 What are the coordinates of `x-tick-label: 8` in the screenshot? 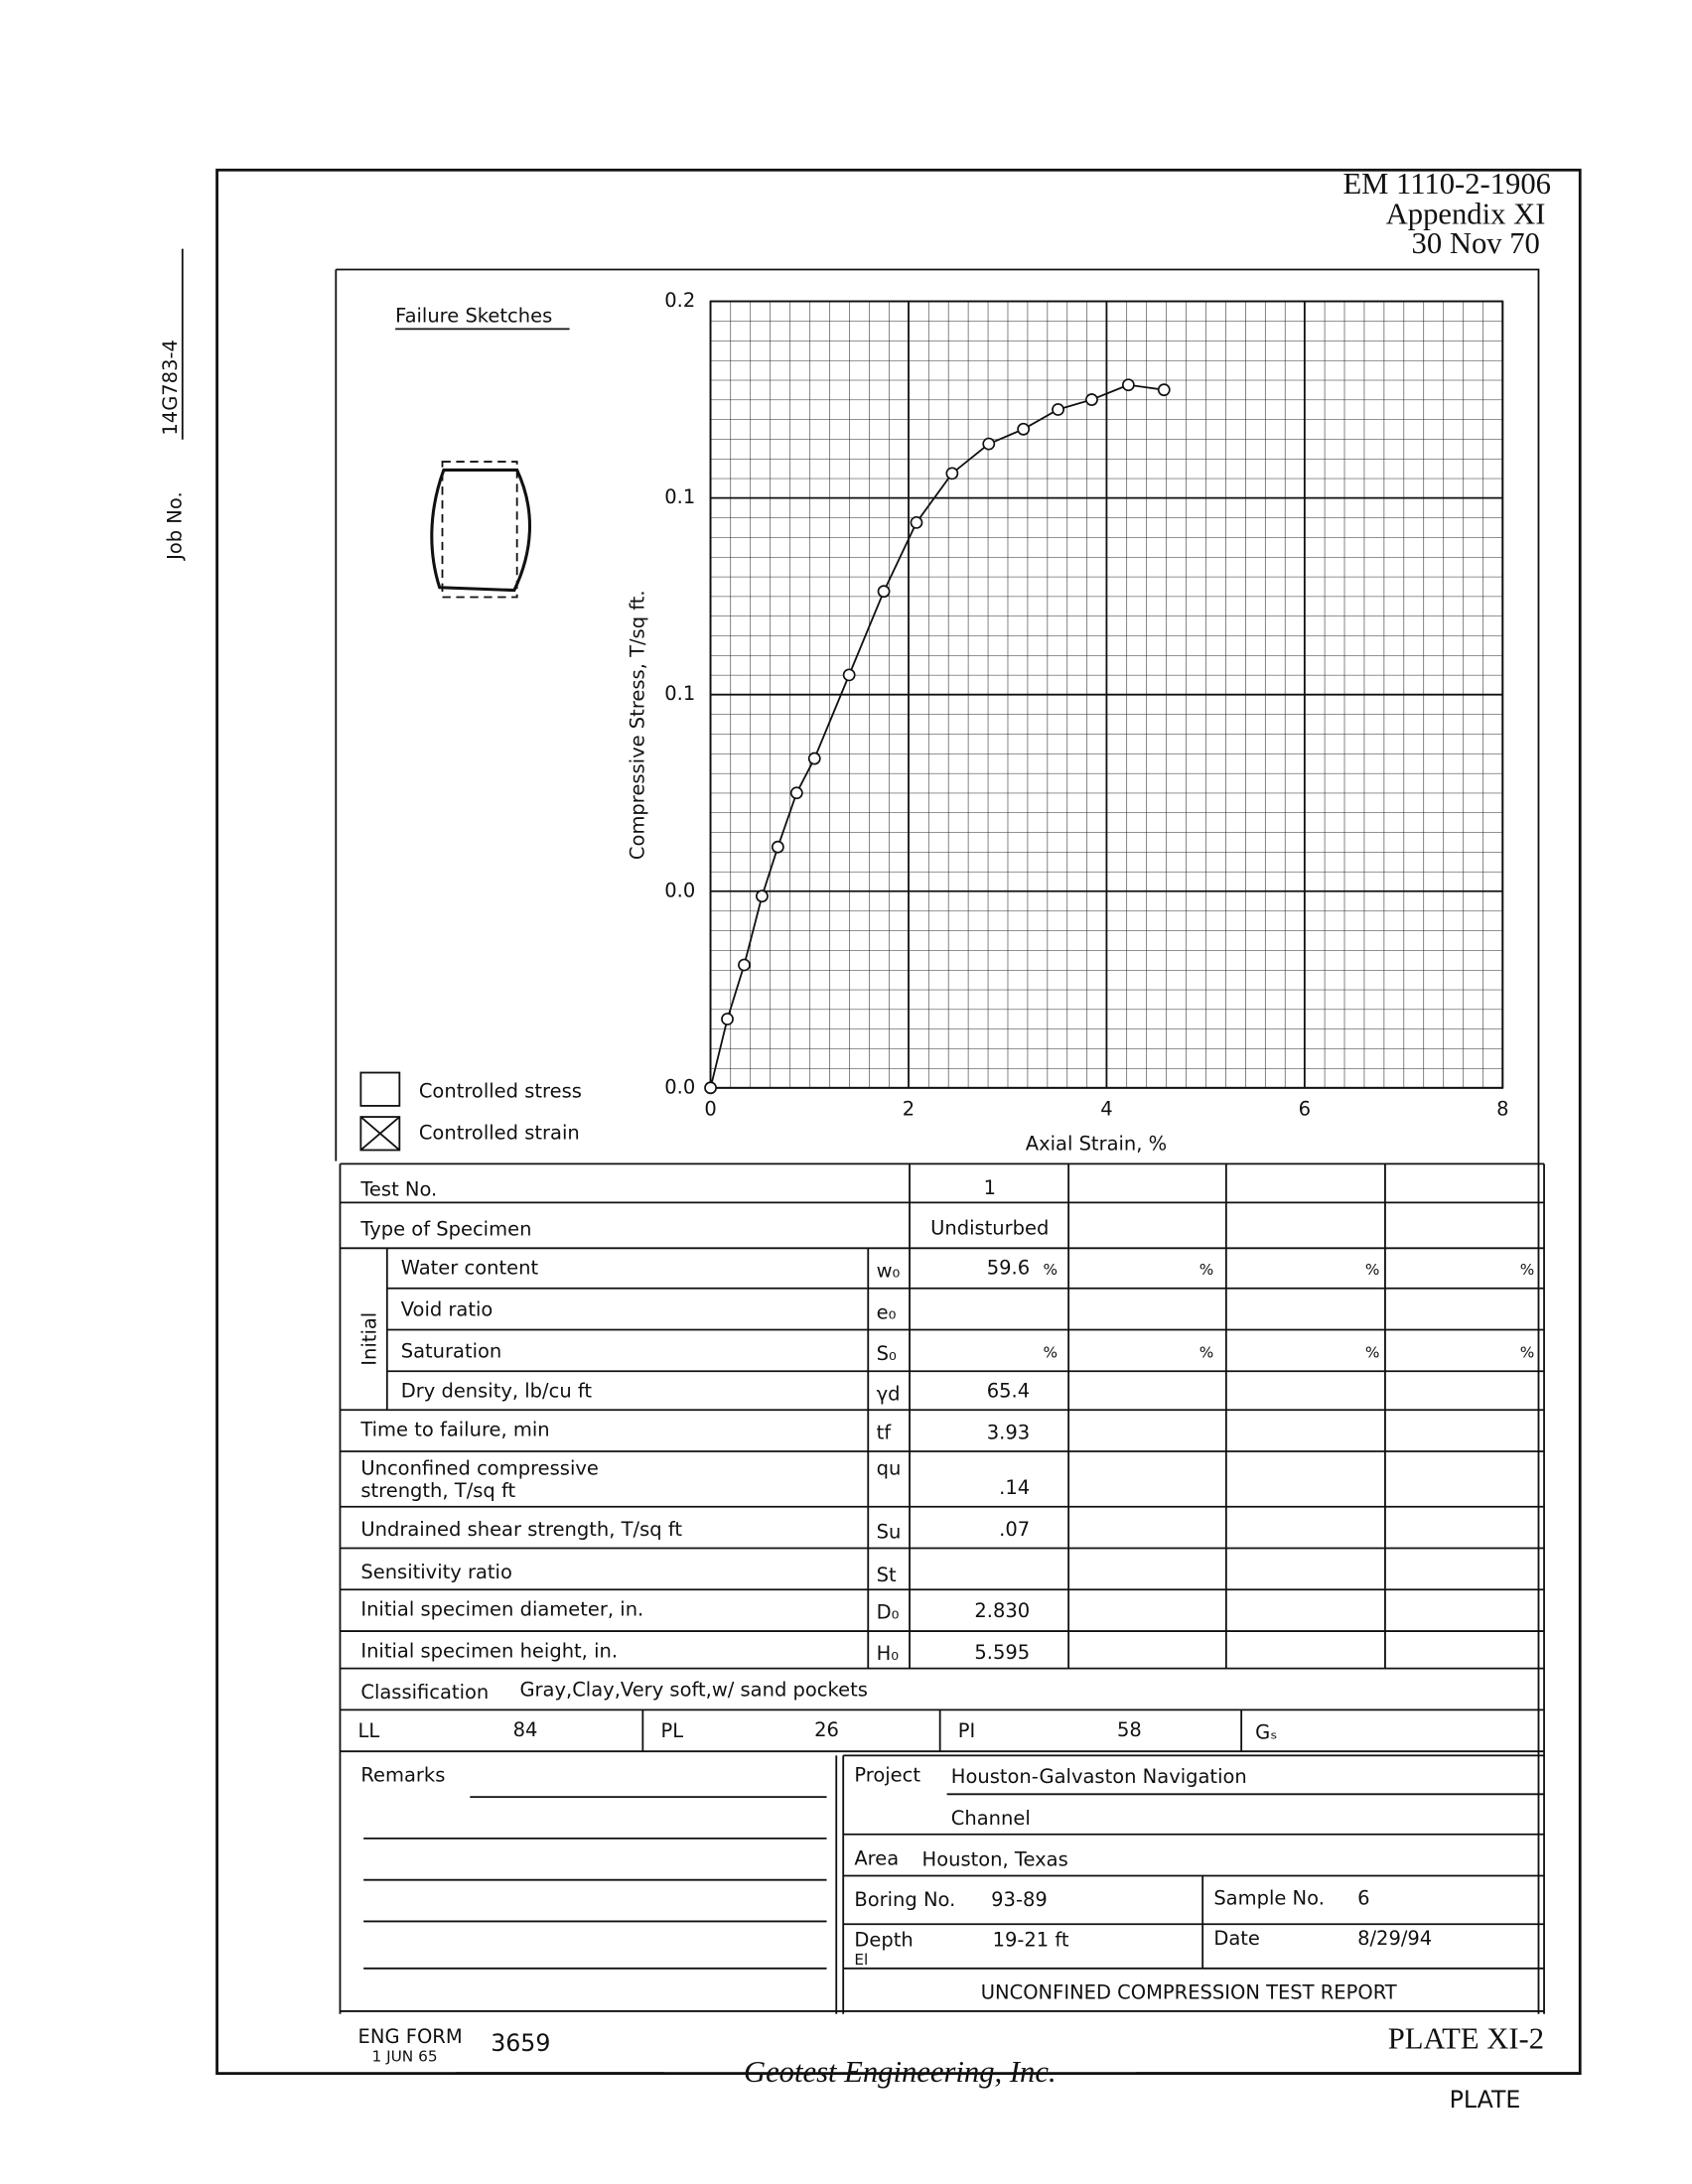 It's located at (1502, 1109).